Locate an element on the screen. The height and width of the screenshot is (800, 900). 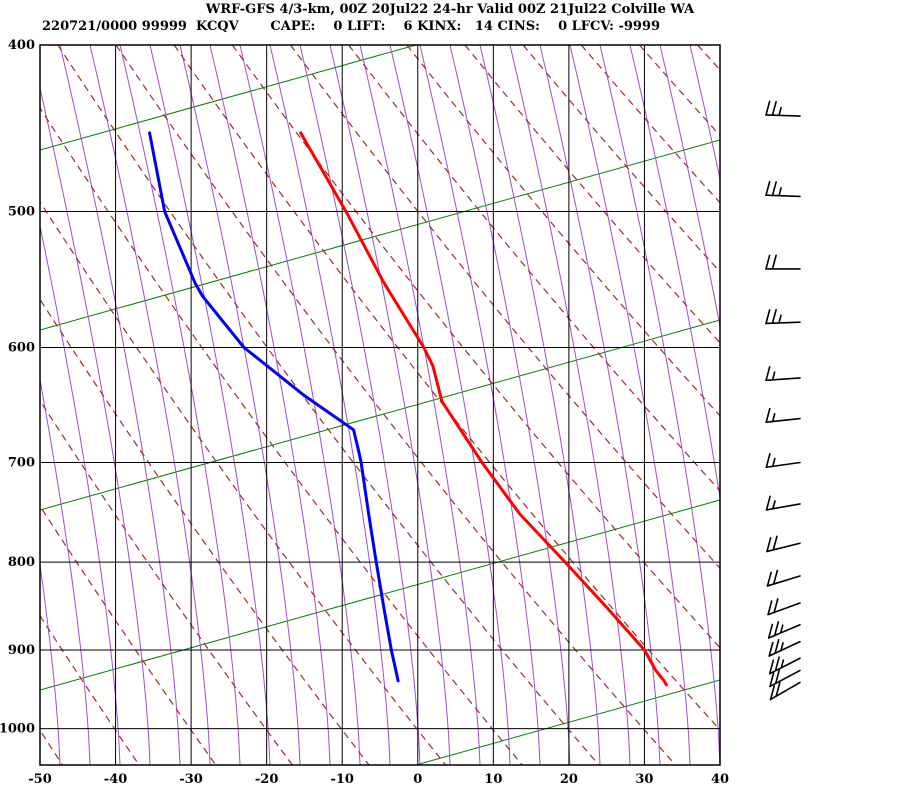
pressure-tick-label: 700 is located at coordinates (21, 463).